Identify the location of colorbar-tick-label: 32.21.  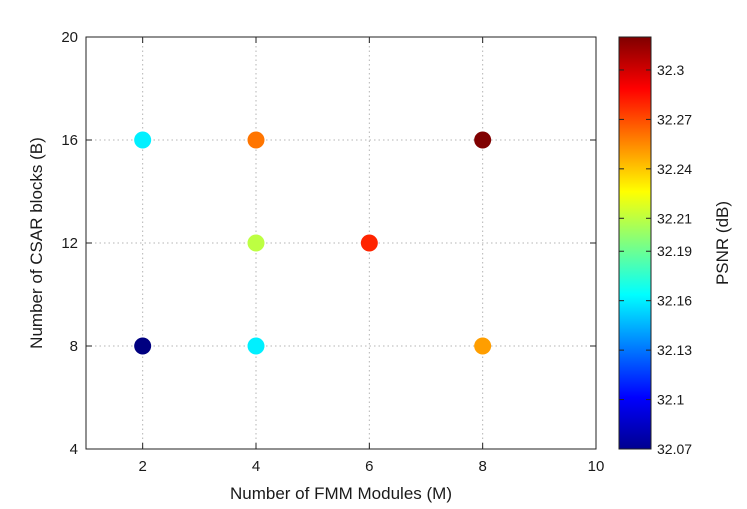
(674, 218).